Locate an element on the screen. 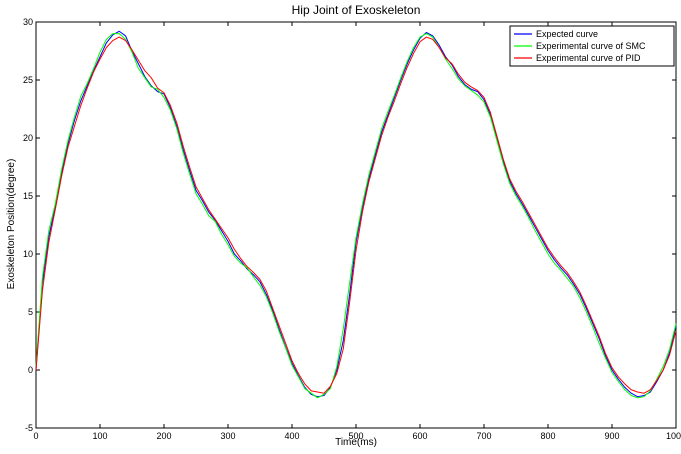 The width and height of the screenshot is (681, 454). y-tick-label: 30 is located at coordinates (28, 22).